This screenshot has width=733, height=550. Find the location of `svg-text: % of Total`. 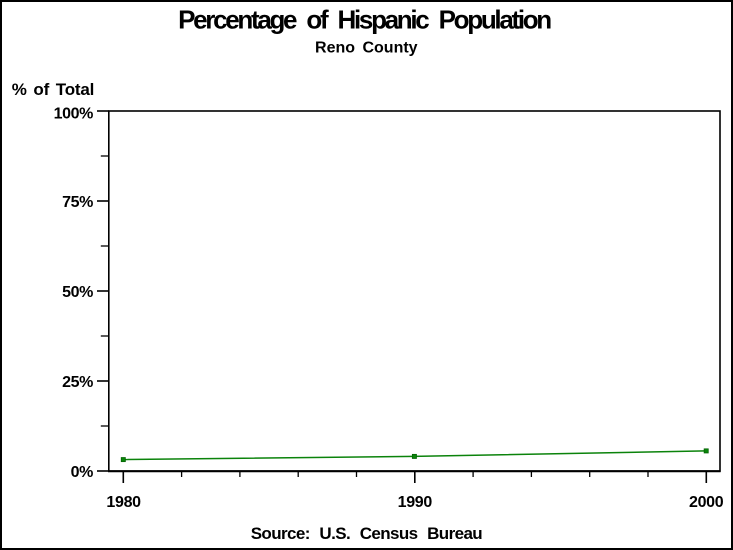

svg-text: % of Total is located at coordinates (53, 89).